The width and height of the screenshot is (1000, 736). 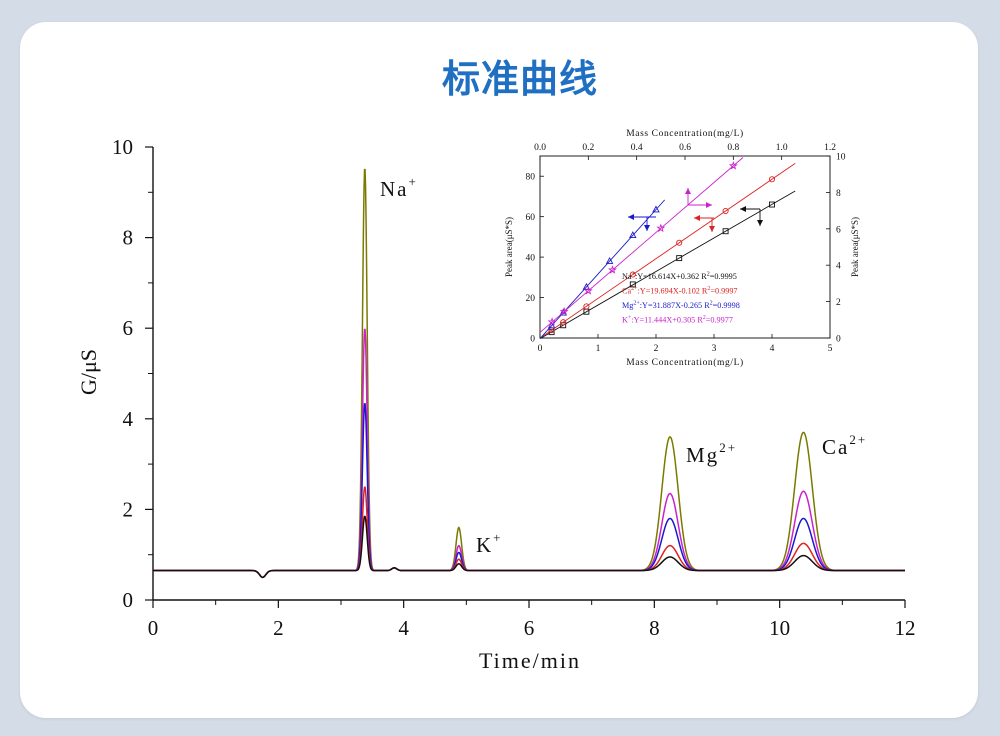 What do you see at coordinates (733, 148) in the screenshot?
I see `inset-top-x-tick-label: 0.8` at bounding box center [733, 148].